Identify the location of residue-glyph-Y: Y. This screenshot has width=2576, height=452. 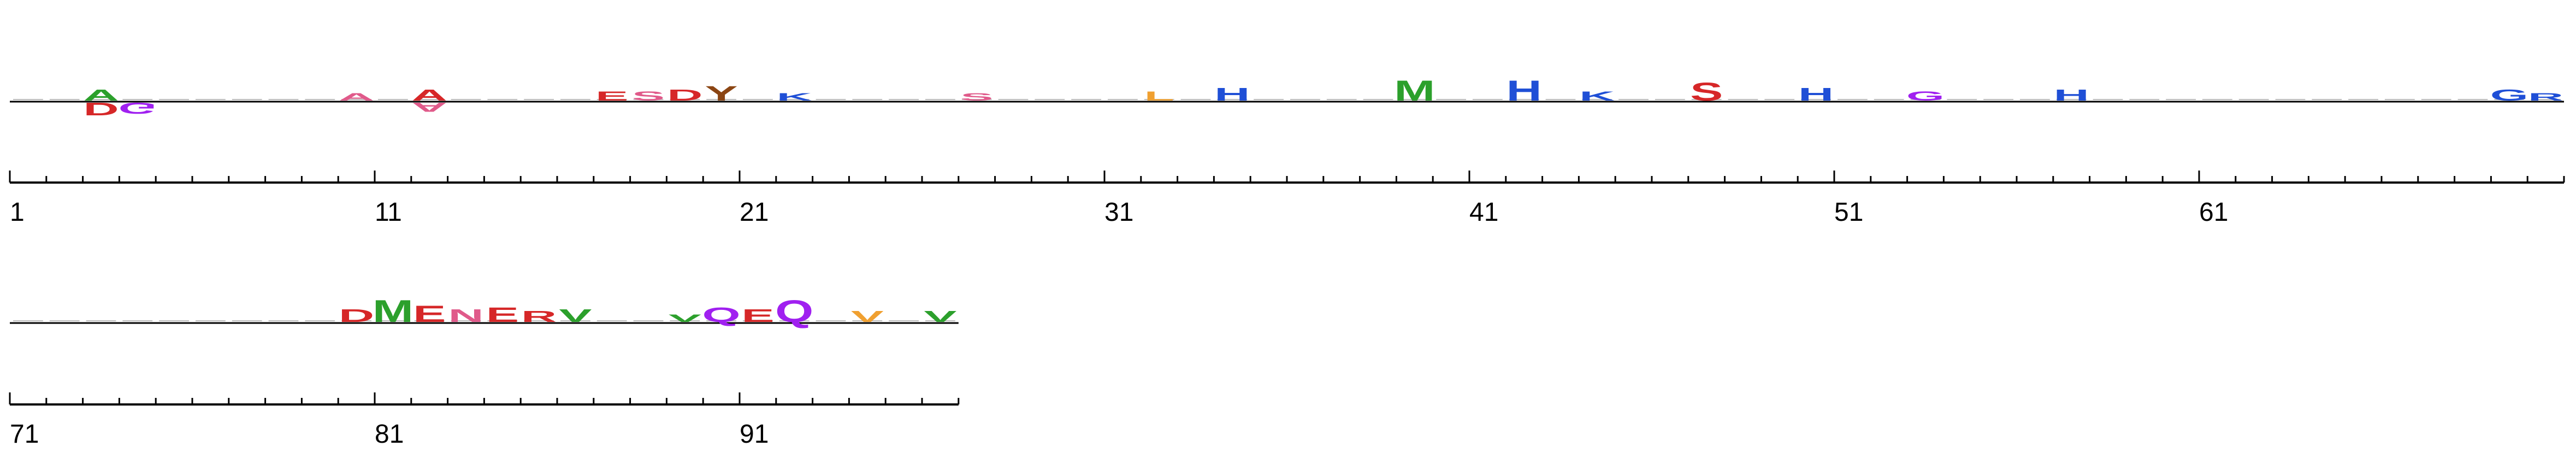
(721, 93).